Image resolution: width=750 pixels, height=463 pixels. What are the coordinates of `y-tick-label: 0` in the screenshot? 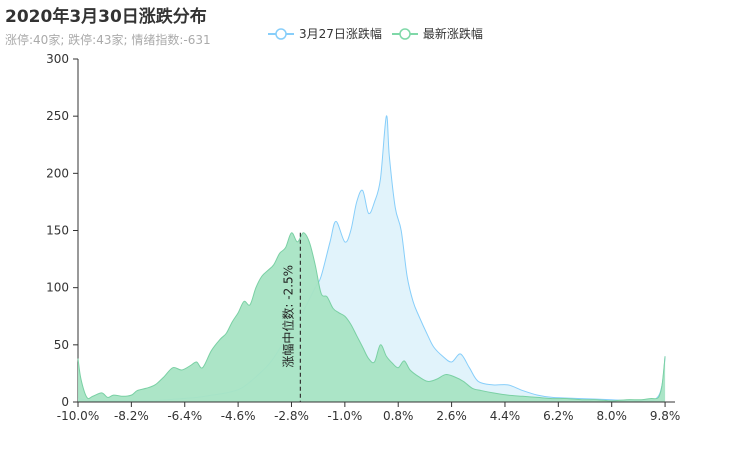 It's located at (65, 402).